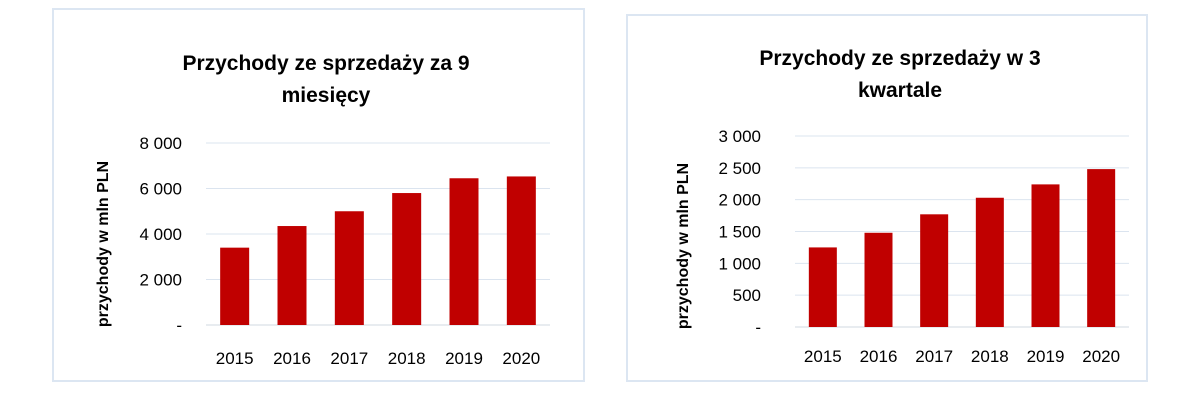  I want to click on chart-title-line-2: miesięcy, so click(326, 95).